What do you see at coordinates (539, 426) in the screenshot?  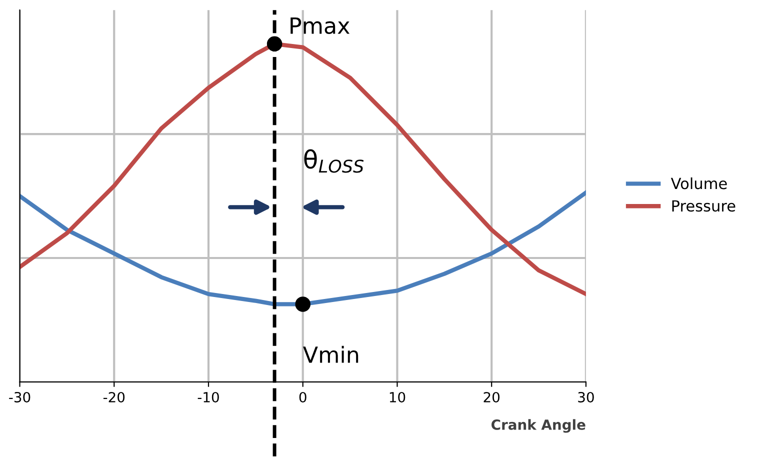 I see `x-axis-title: Crank Angle` at bounding box center [539, 426].